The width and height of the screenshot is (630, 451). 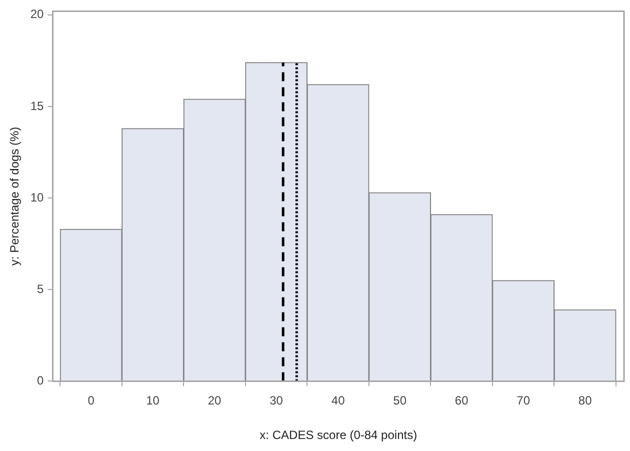 What do you see at coordinates (40, 381) in the screenshot?
I see `y-tick-label: 0` at bounding box center [40, 381].